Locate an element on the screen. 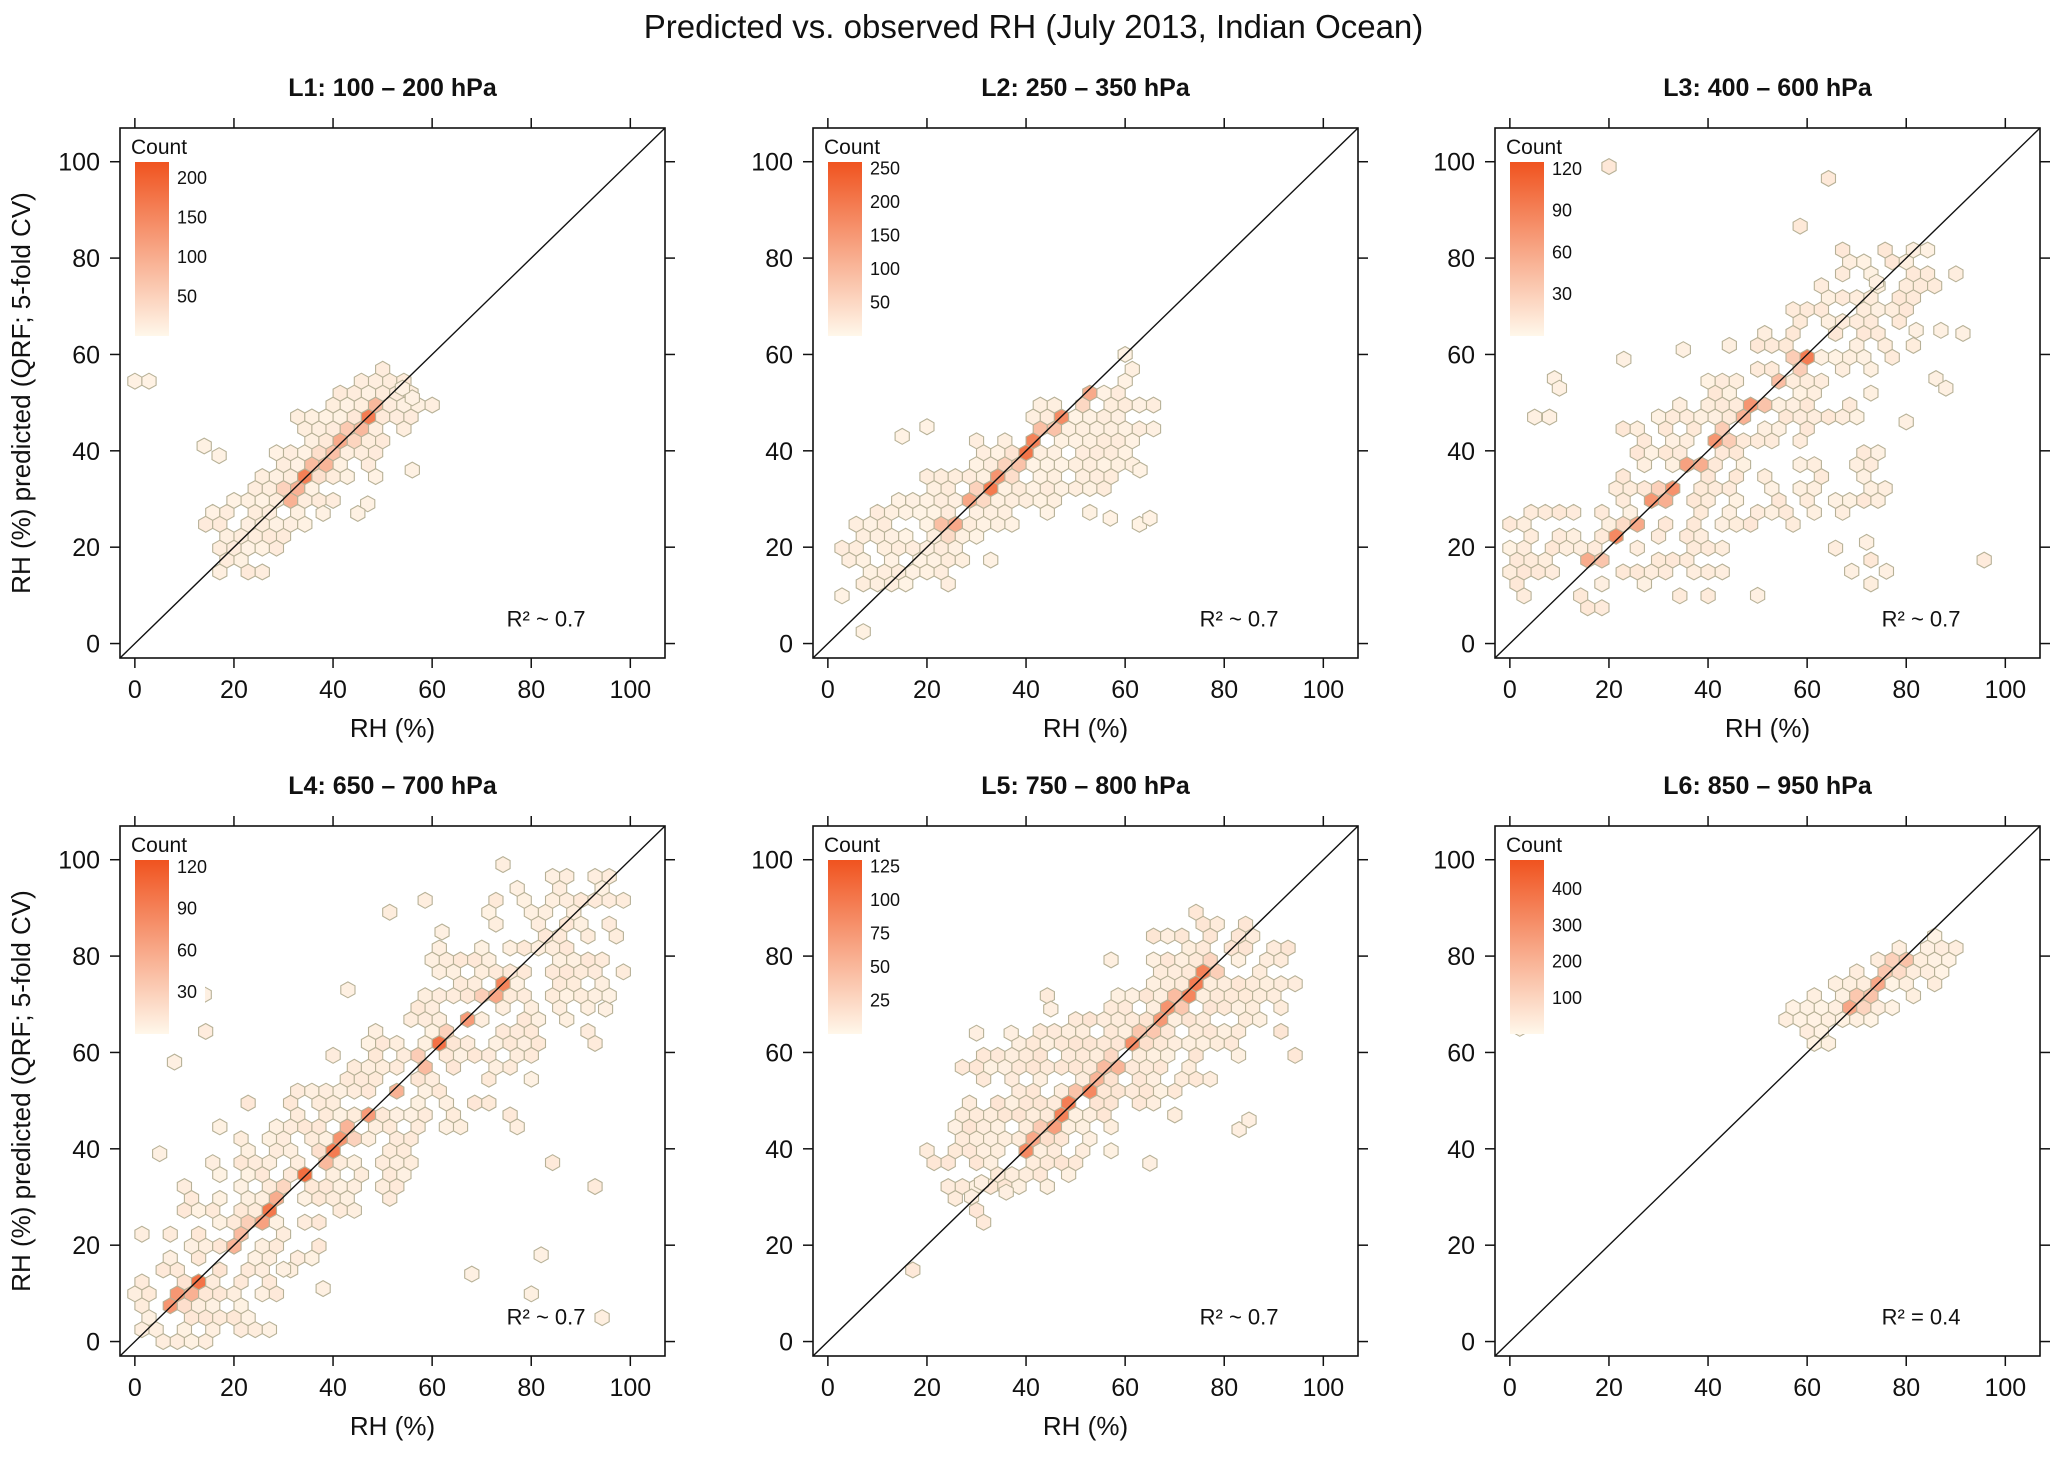 The image size is (2067, 1470). reference-line-1to1 is located at coordinates (1767, 1091).